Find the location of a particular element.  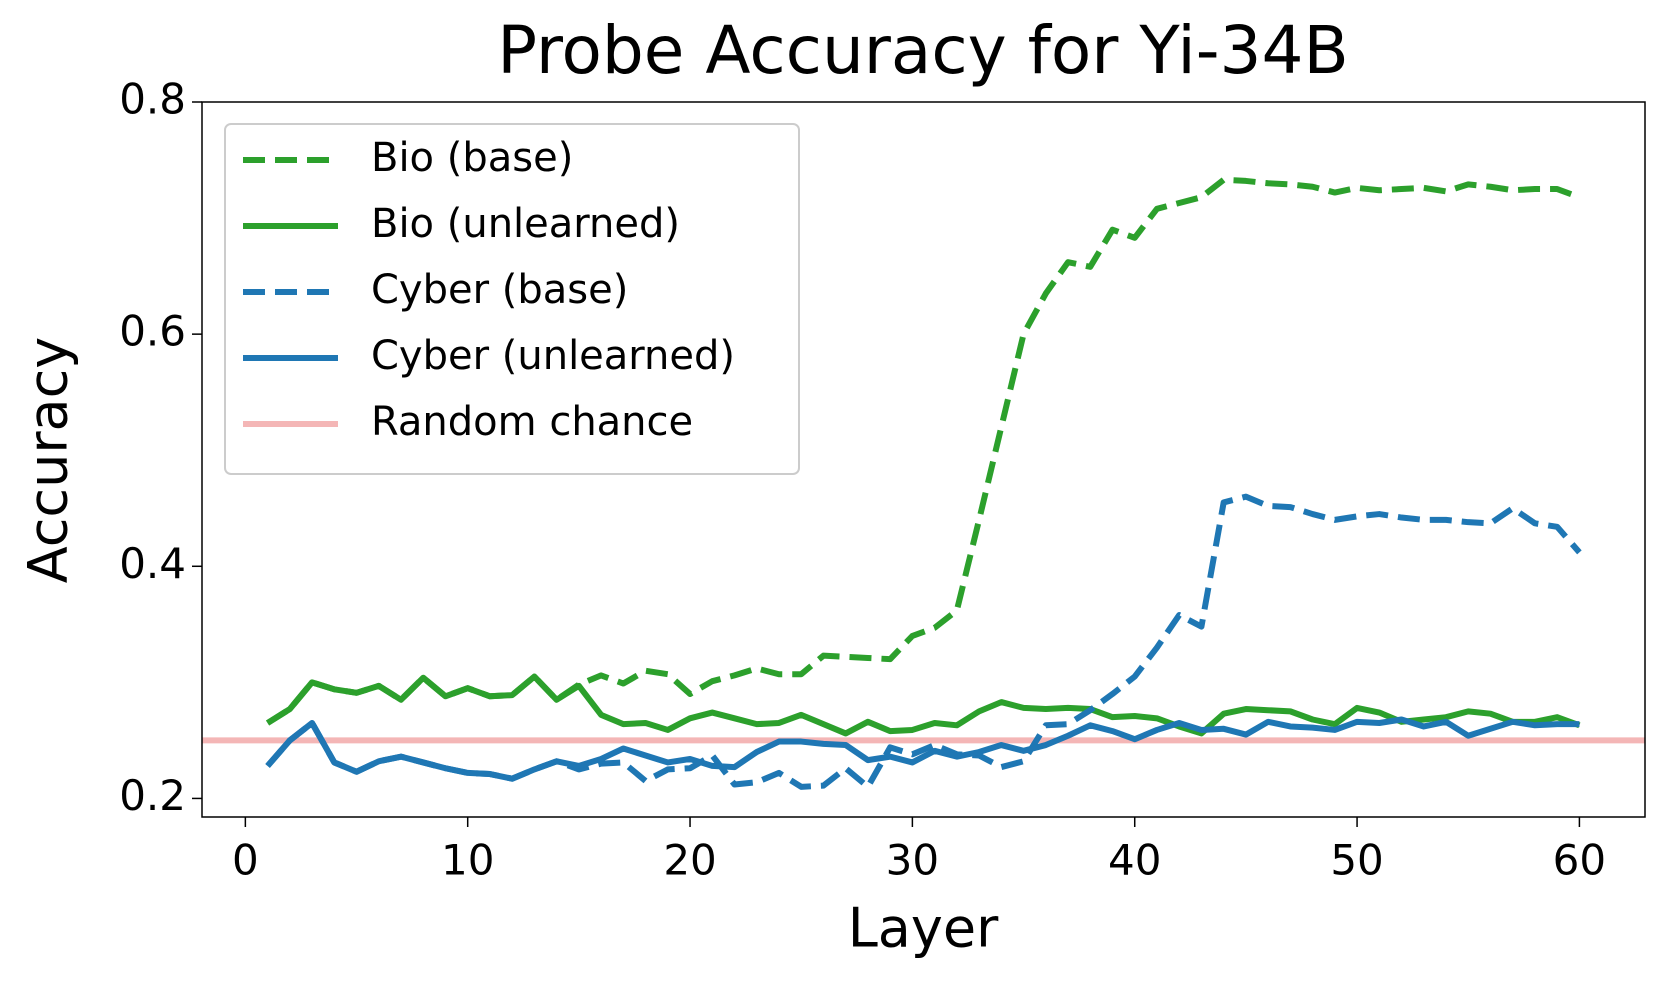

x-tick-label: 20 is located at coordinates (689, 860).